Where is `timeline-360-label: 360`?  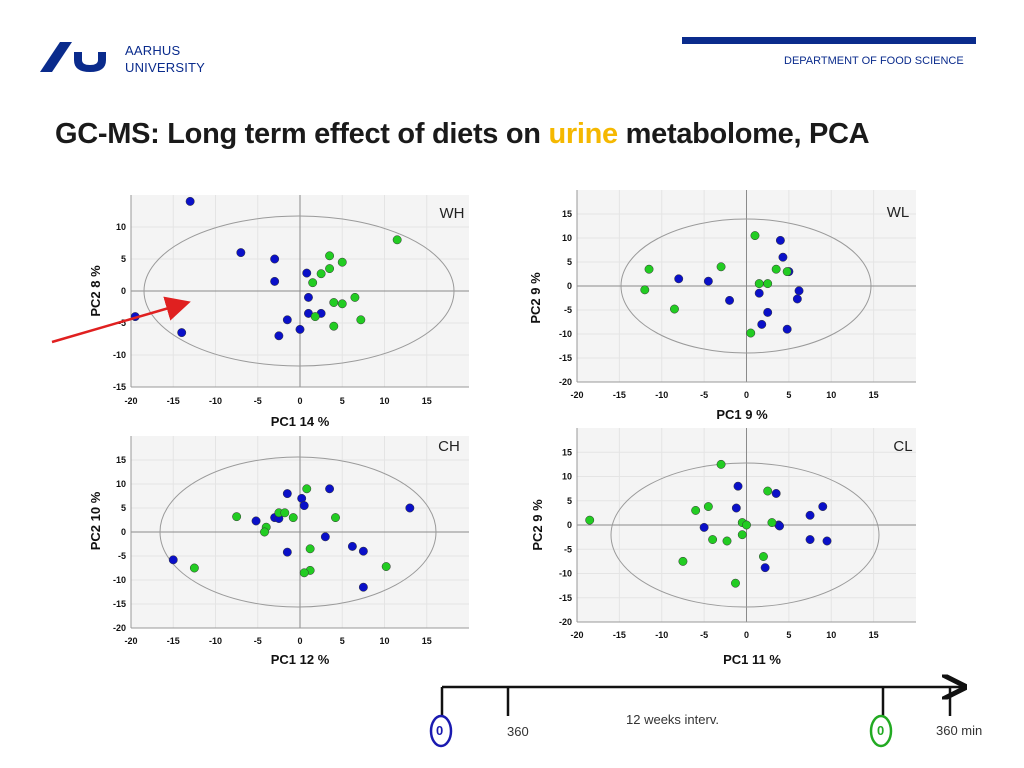 timeline-360-label: 360 is located at coordinates (518, 731).